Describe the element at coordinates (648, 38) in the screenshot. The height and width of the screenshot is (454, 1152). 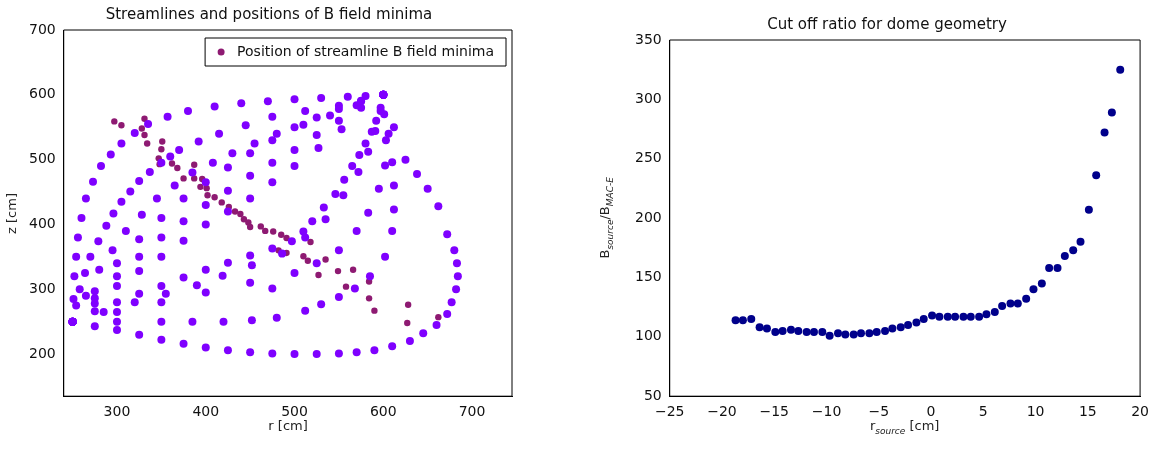
I see `y-tick-label: 350` at that location.